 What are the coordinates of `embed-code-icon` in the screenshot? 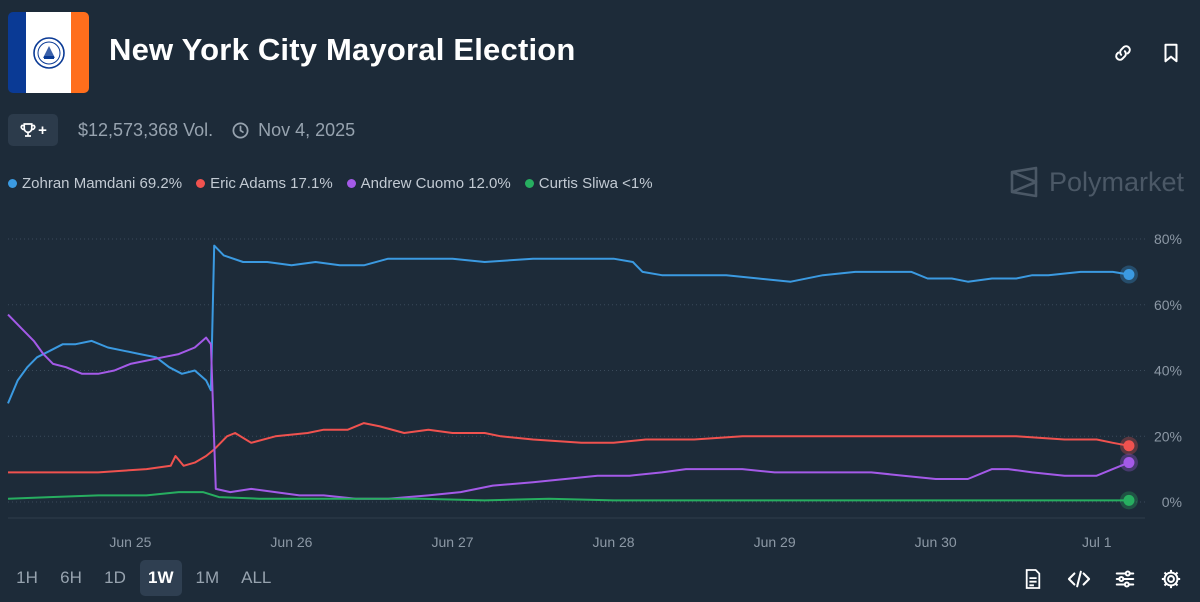 It's located at (1079, 579).